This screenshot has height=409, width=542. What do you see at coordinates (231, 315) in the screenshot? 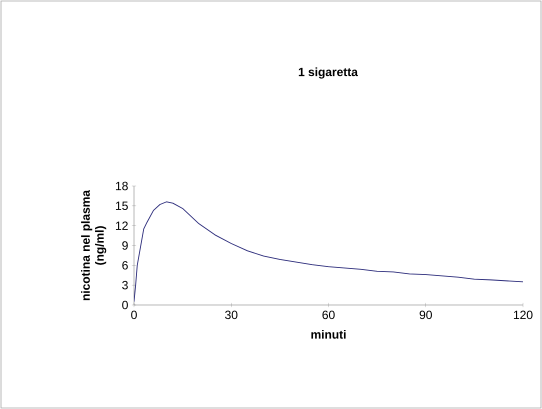
I see `x-tick-label: 30` at bounding box center [231, 315].